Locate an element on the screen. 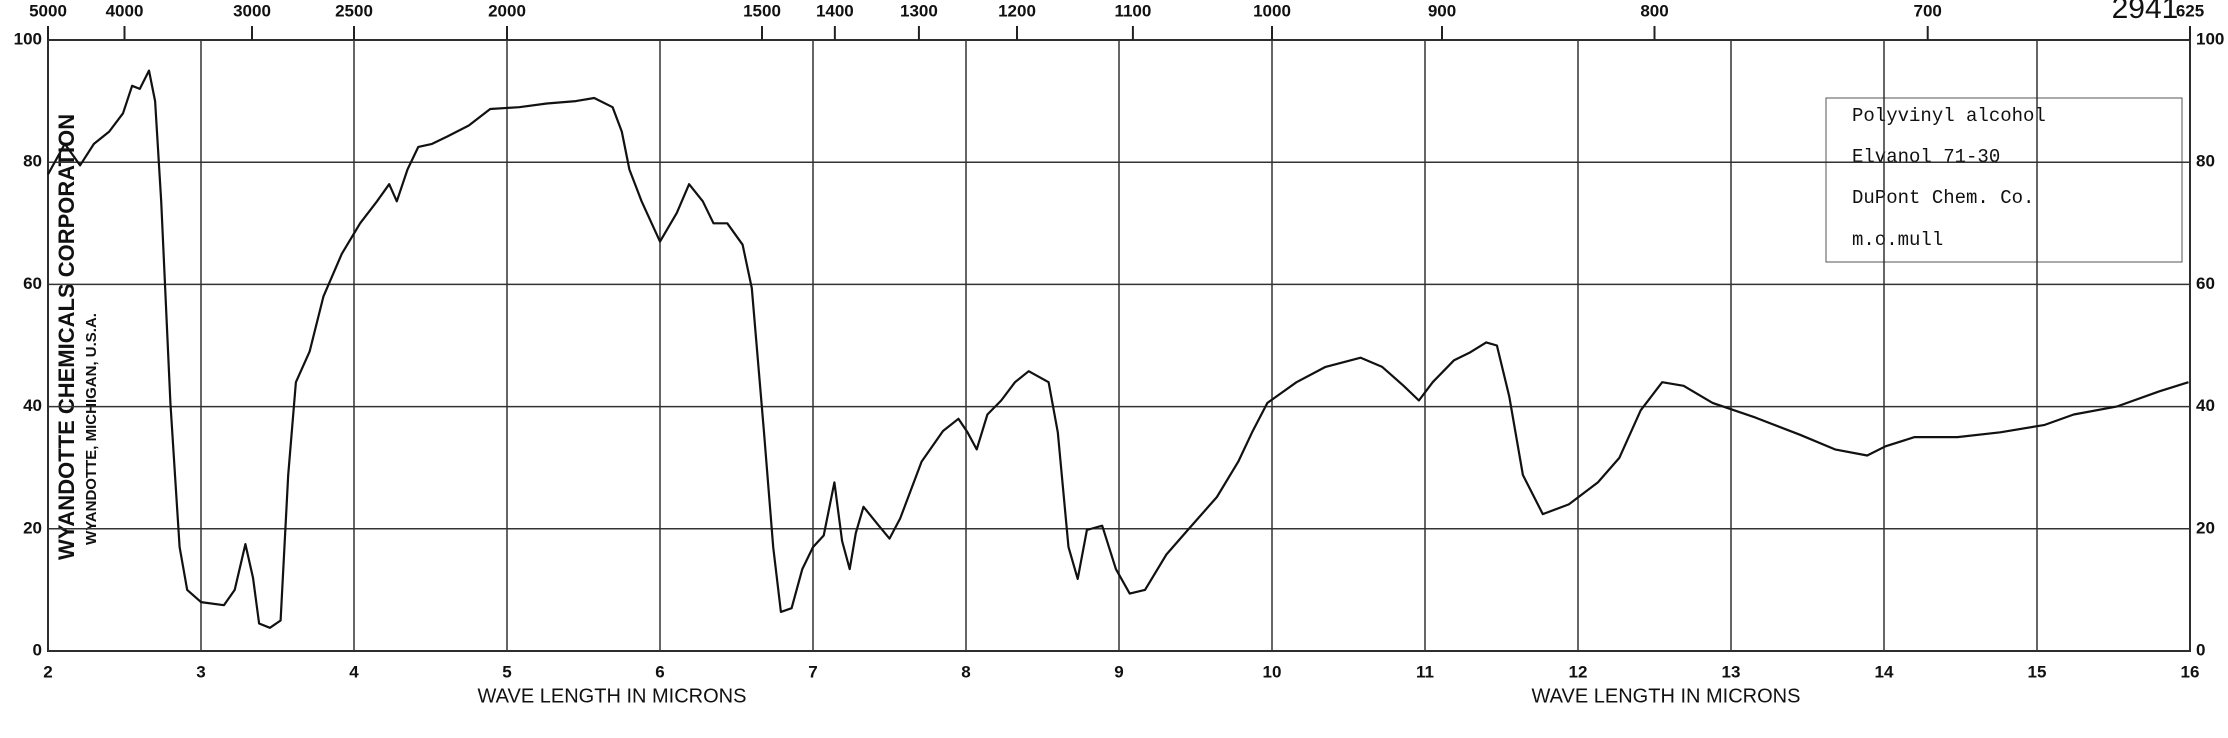 The height and width of the screenshot is (738, 2228). company-location: WYANDOTTE, MICHIGAN, U.S.A. is located at coordinates (91, 429).